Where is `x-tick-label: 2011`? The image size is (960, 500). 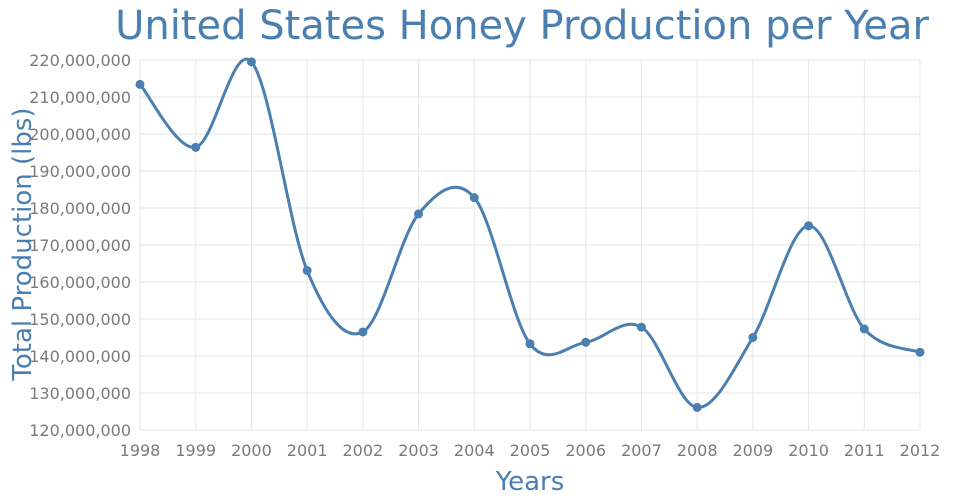
x-tick-label: 2011 is located at coordinates (864, 450).